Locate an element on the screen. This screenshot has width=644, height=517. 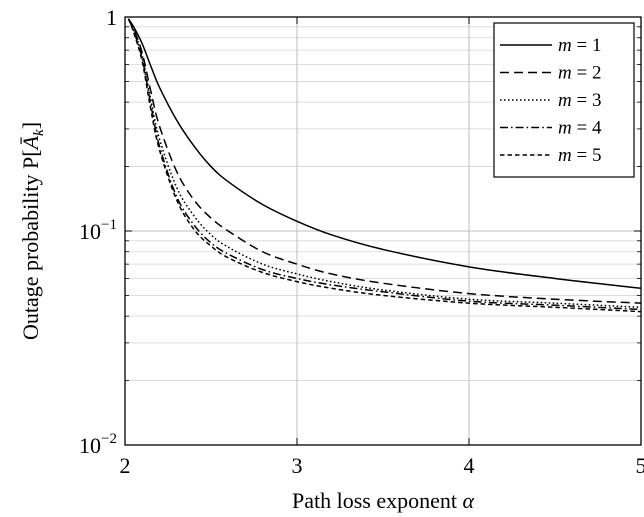
x-tick-label: 2 is located at coordinates (125, 465).